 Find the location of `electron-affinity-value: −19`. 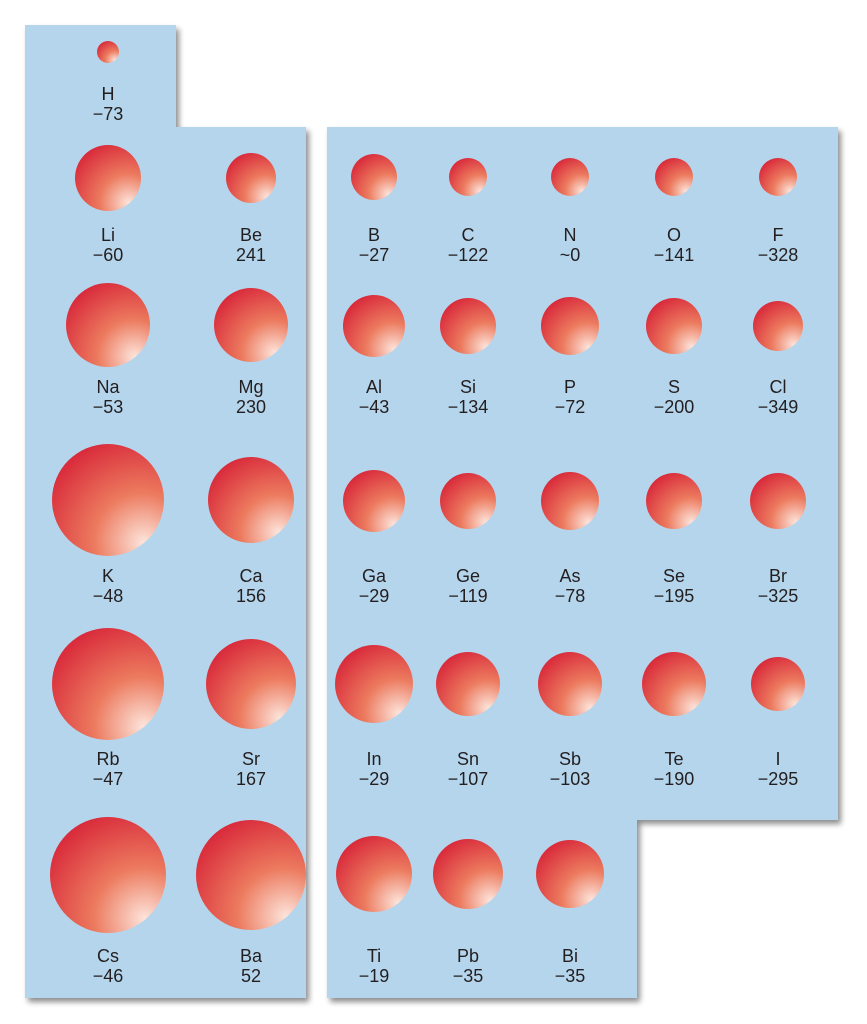

electron-affinity-value: −19 is located at coordinates (374, 976).